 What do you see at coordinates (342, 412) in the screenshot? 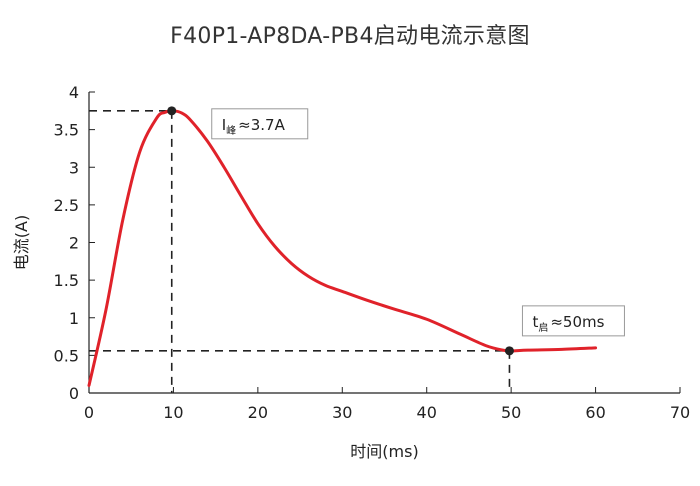
I see `x-tick-label: 30` at bounding box center [342, 412].